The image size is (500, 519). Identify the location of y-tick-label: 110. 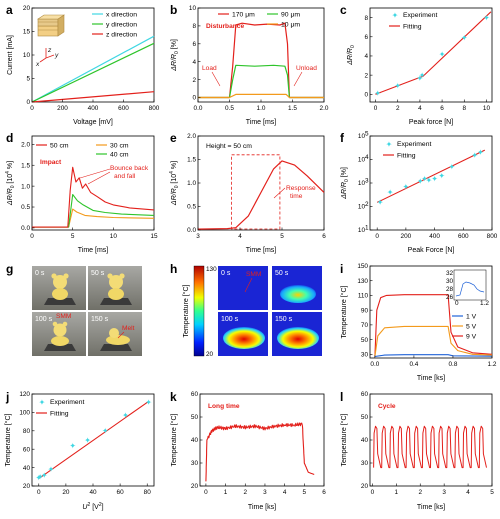
(363, 296).